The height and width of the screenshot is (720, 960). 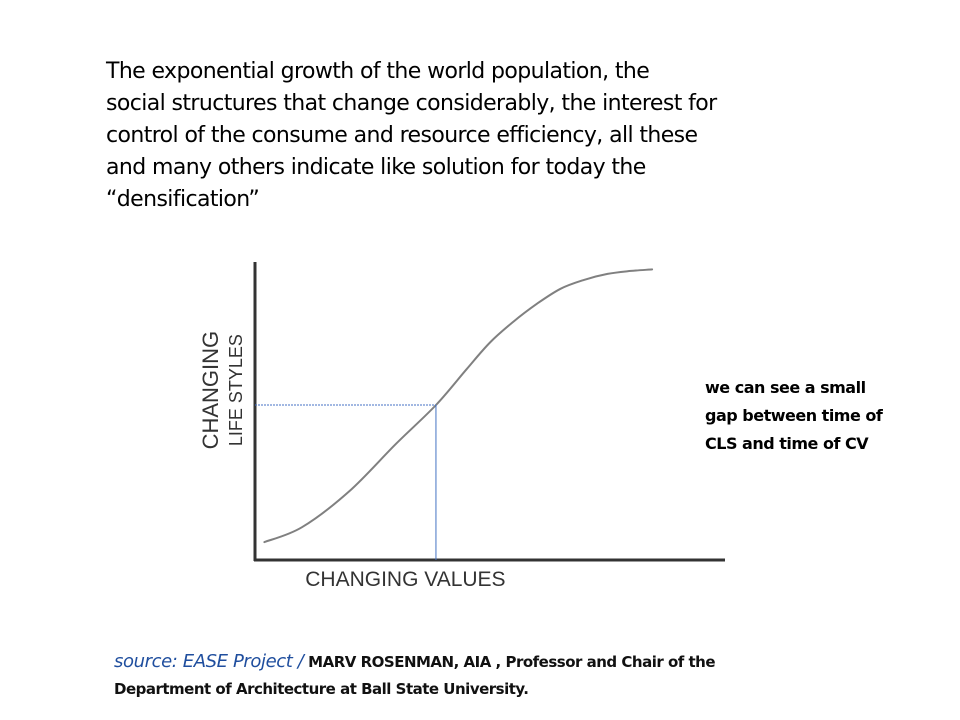 I want to click on note-line: we can see a small, so click(x=785, y=387).